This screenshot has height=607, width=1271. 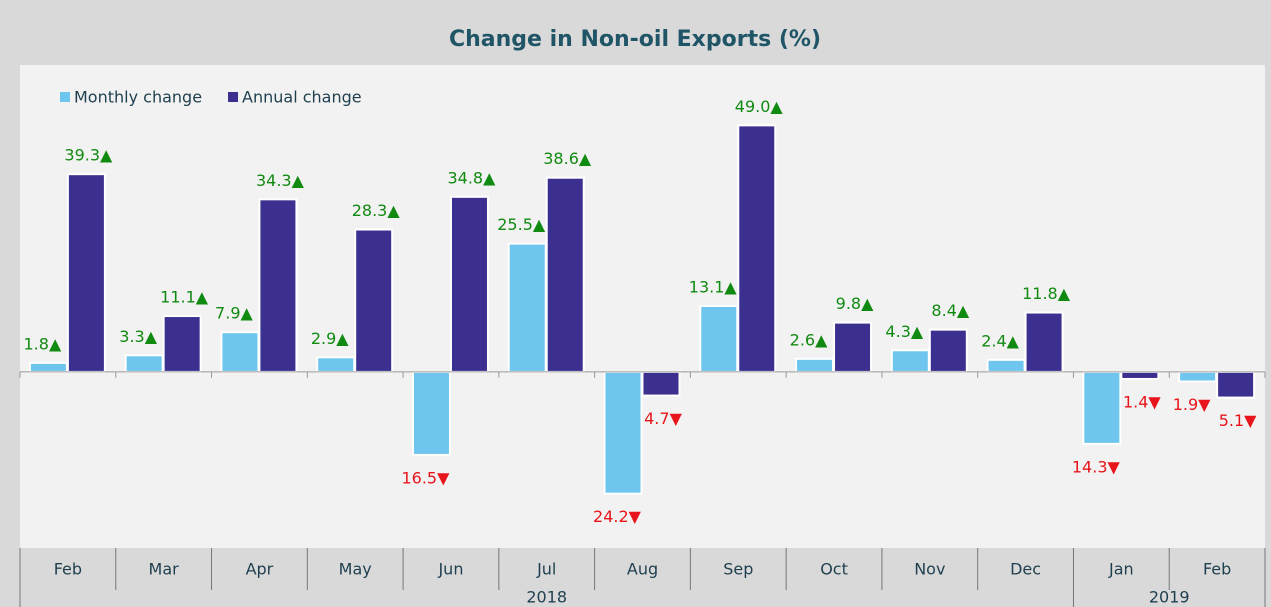 I want to click on data-label: 1.8▲, so click(x=43, y=343).